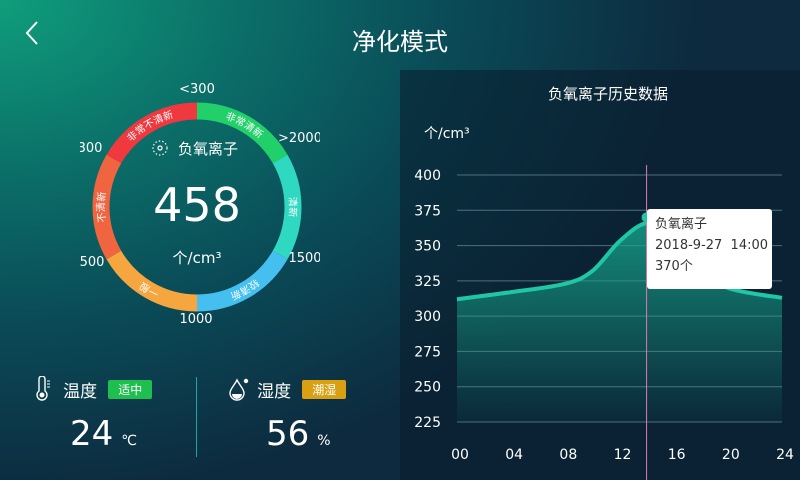 The image size is (800, 480). I want to click on page-title: 净化模式, so click(400, 42).